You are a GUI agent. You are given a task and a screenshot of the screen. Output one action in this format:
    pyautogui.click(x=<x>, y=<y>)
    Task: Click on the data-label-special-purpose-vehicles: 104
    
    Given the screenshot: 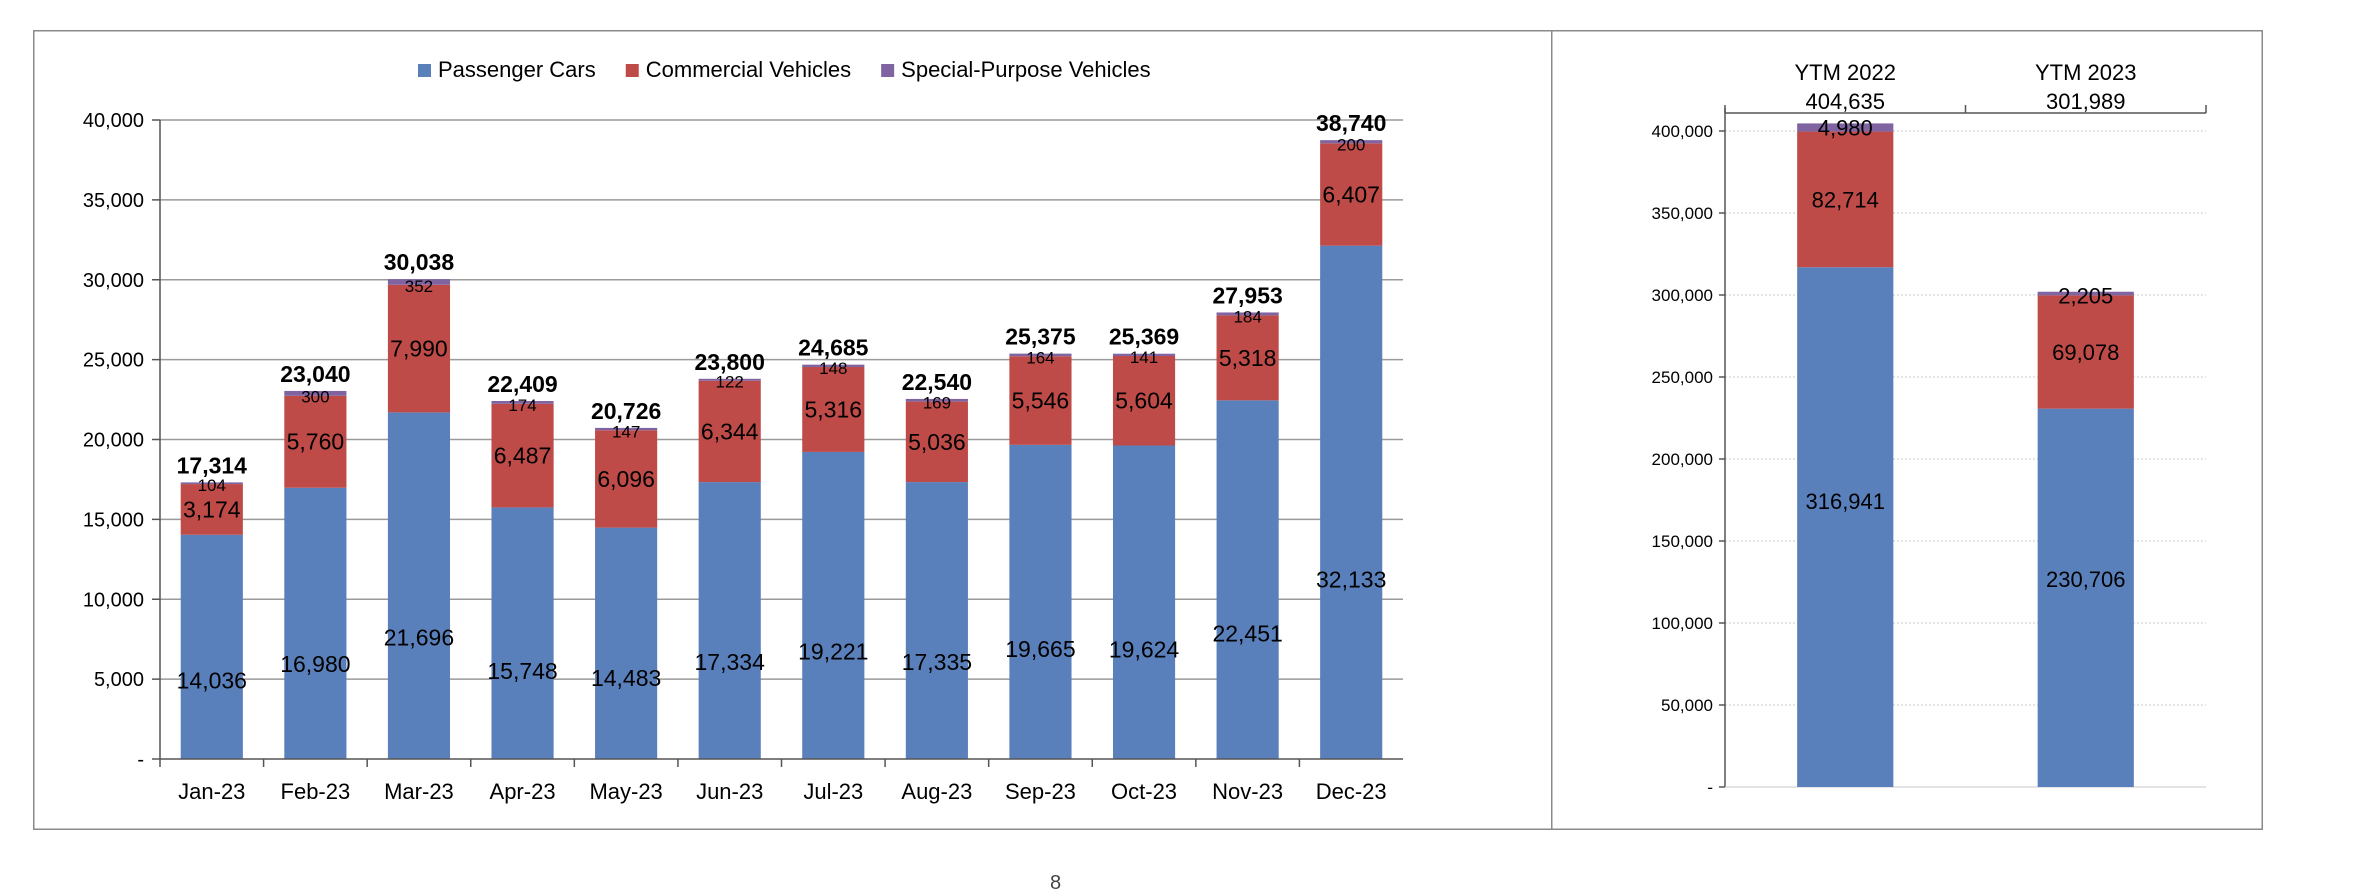 What is the action you would take?
    pyautogui.click(x=212, y=485)
    